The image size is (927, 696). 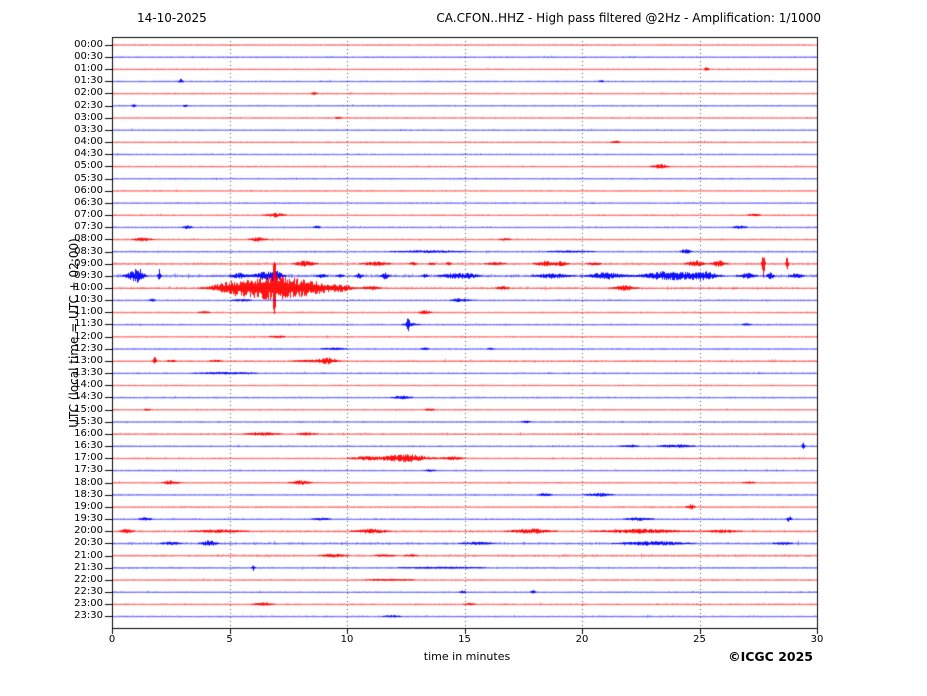 What do you see at coordinates (88, 482) in the screenshot?
I see `time-tick-label: 18:00` at bounding box center [88, 482].